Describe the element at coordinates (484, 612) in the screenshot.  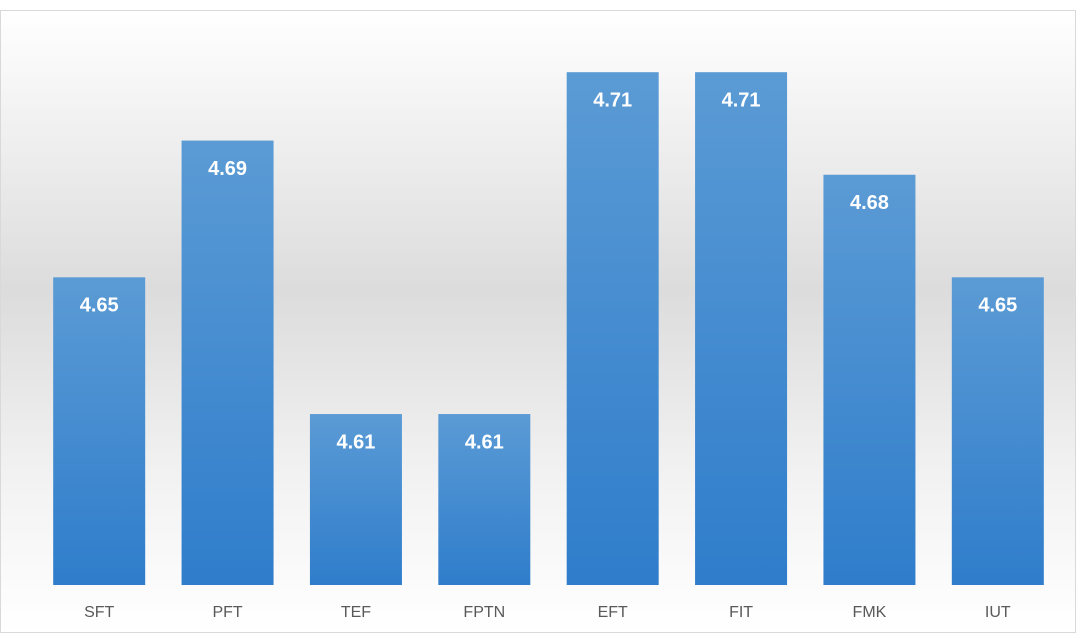
I see `x-tick-label: FPTN` at that location.